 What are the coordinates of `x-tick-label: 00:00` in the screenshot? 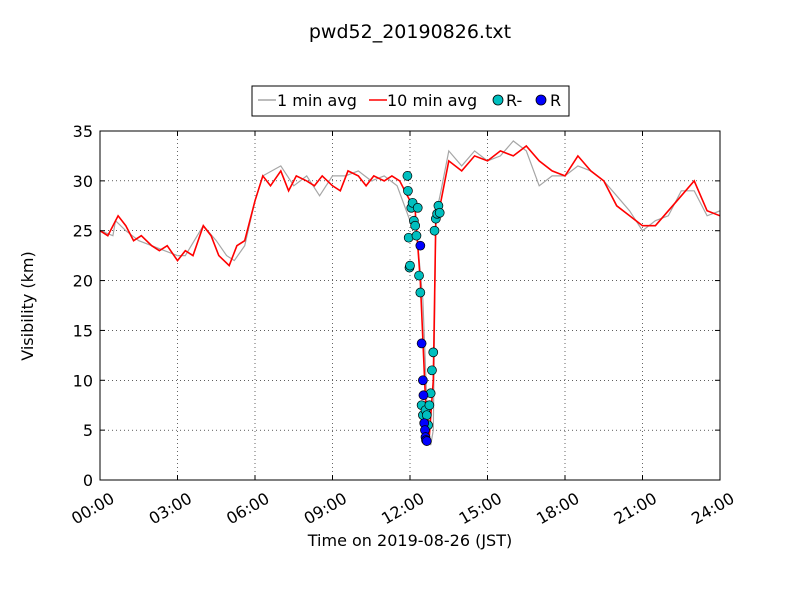 It's located at (92, 509).